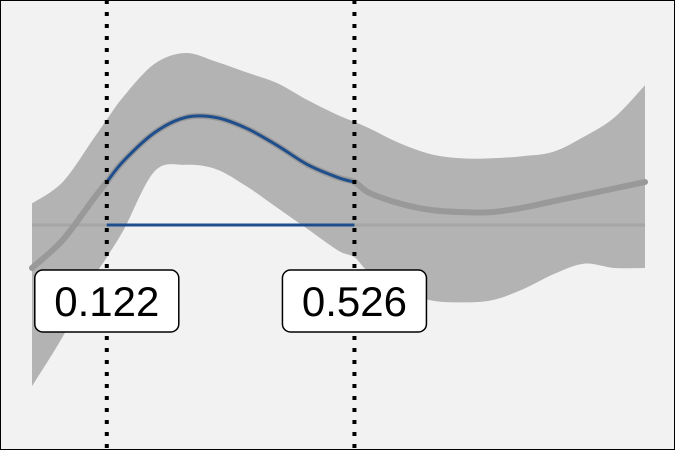 The height and width of the screenshot is (455, 675). I want to click on marker-label-2: 0.526, so click(354, 301).